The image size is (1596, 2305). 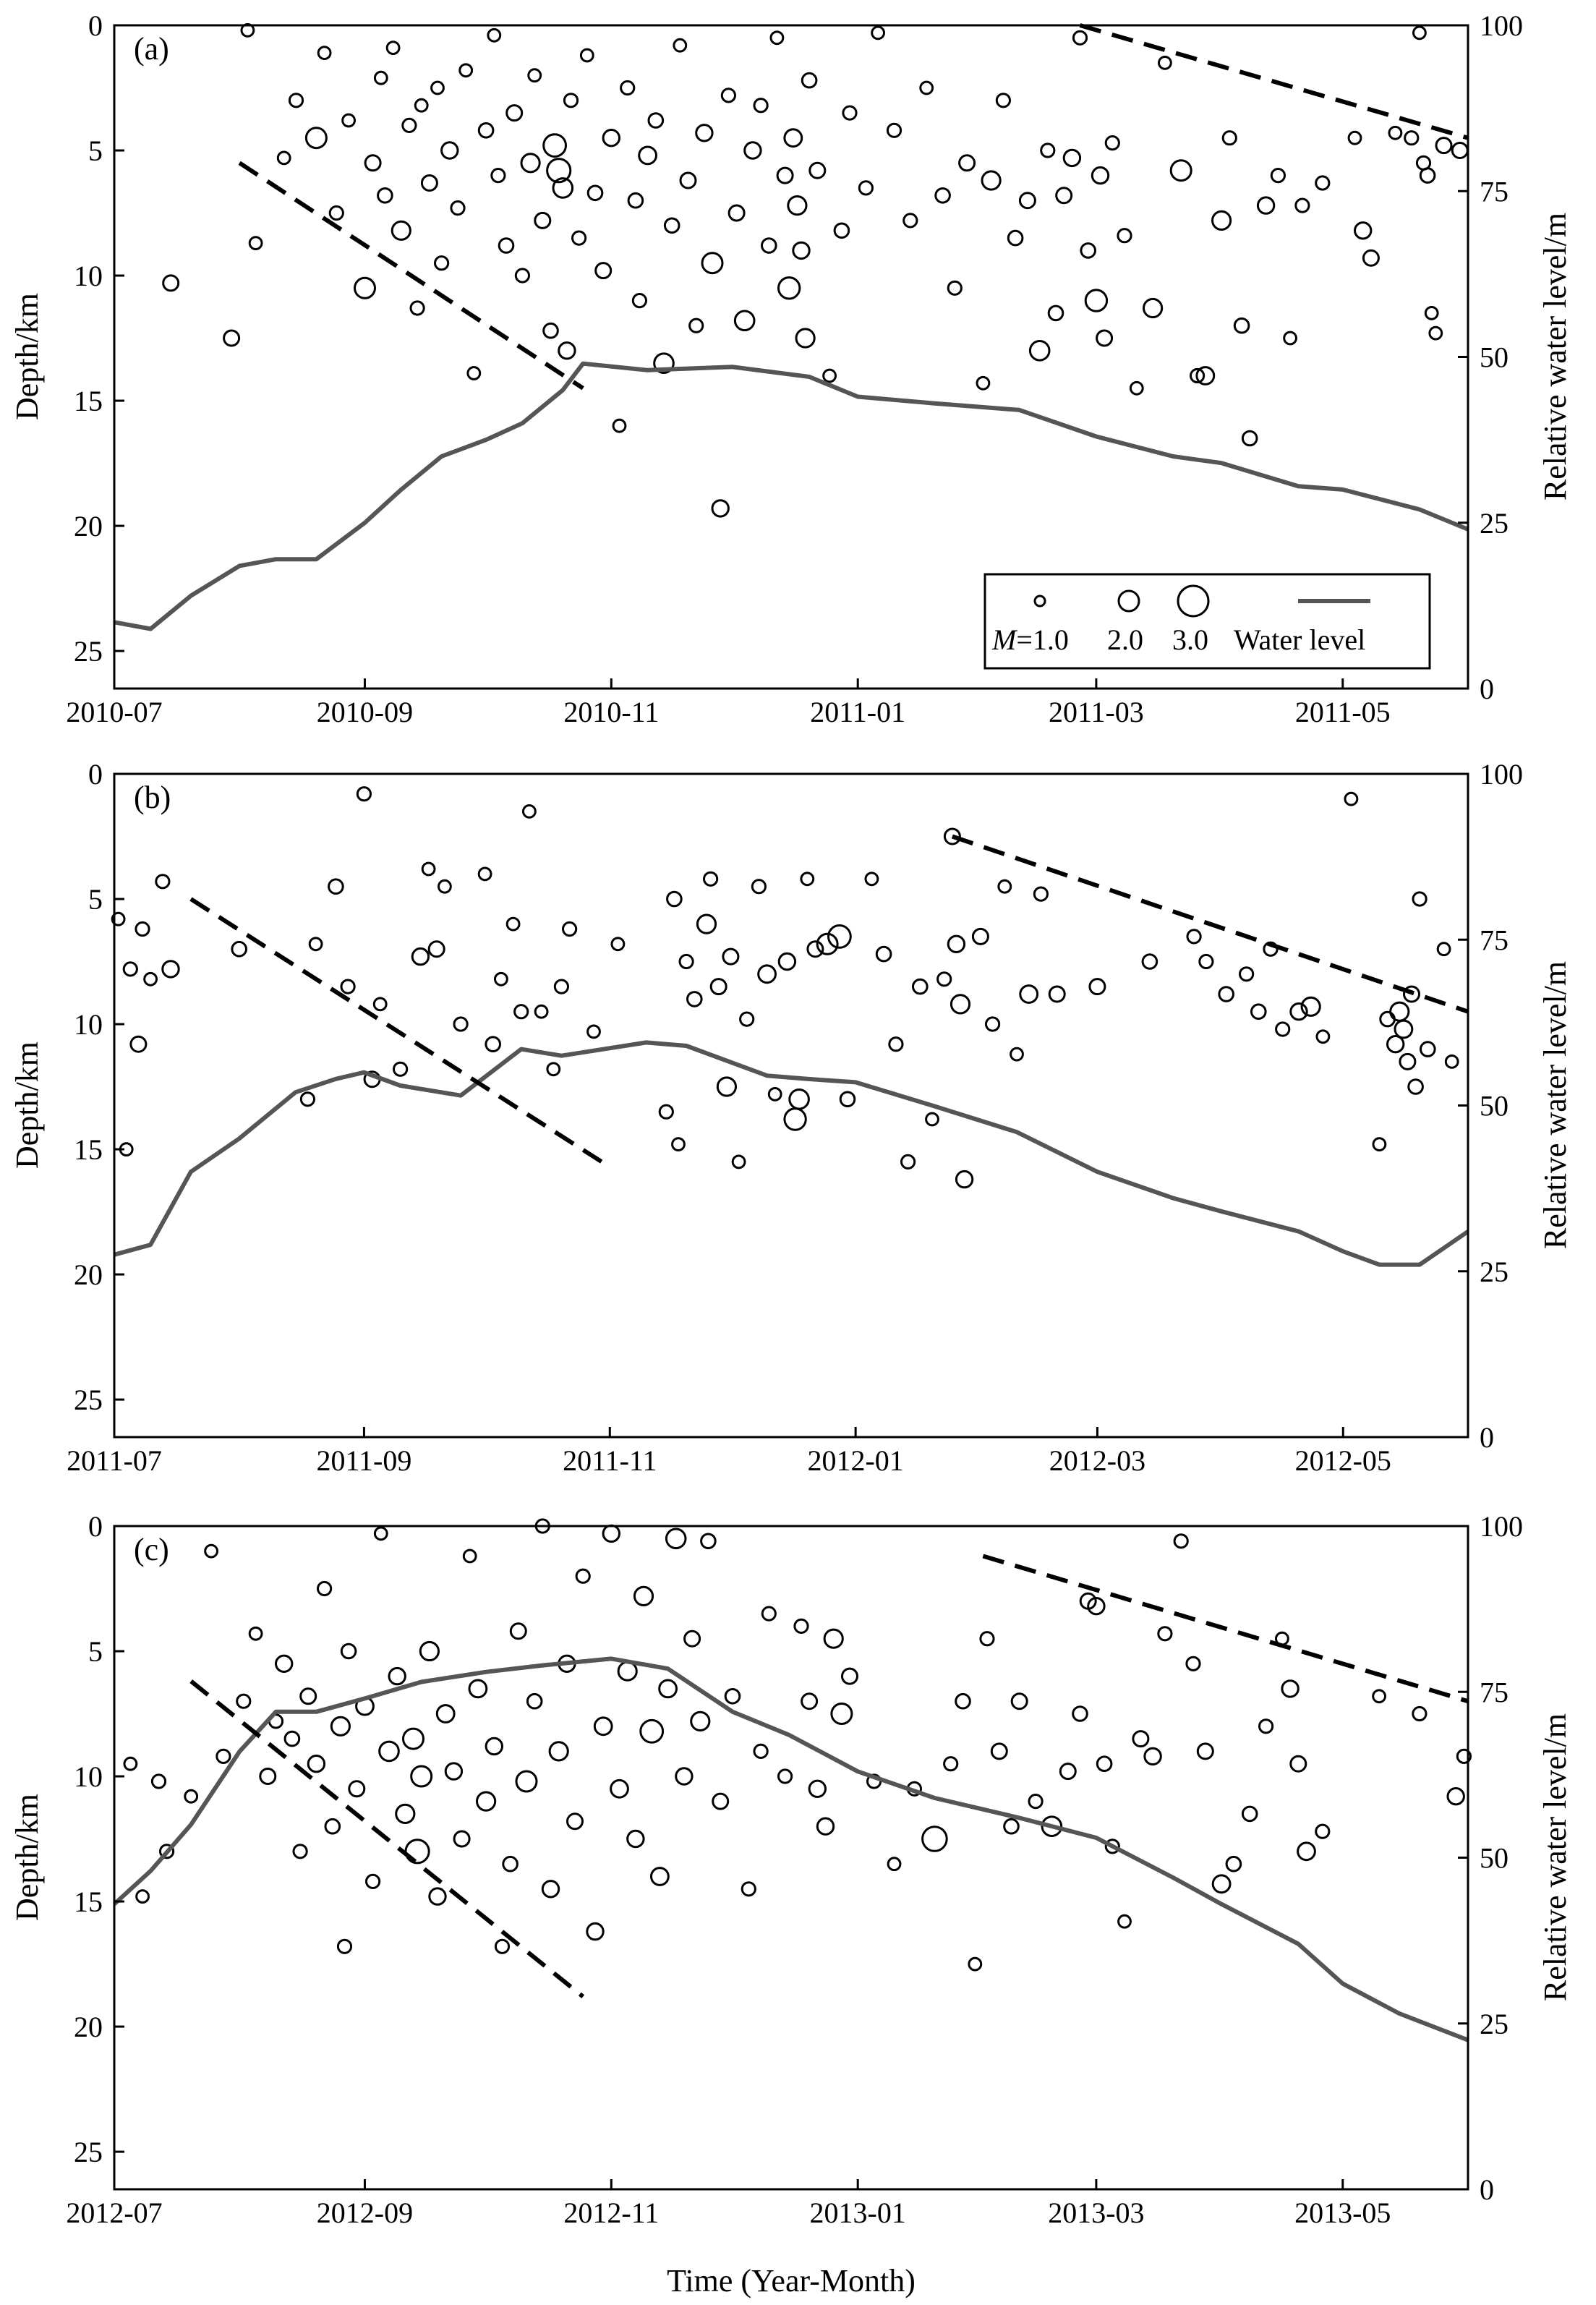 I want to click on legend-label-m1: =1.0, so click(x=1042, y=639).